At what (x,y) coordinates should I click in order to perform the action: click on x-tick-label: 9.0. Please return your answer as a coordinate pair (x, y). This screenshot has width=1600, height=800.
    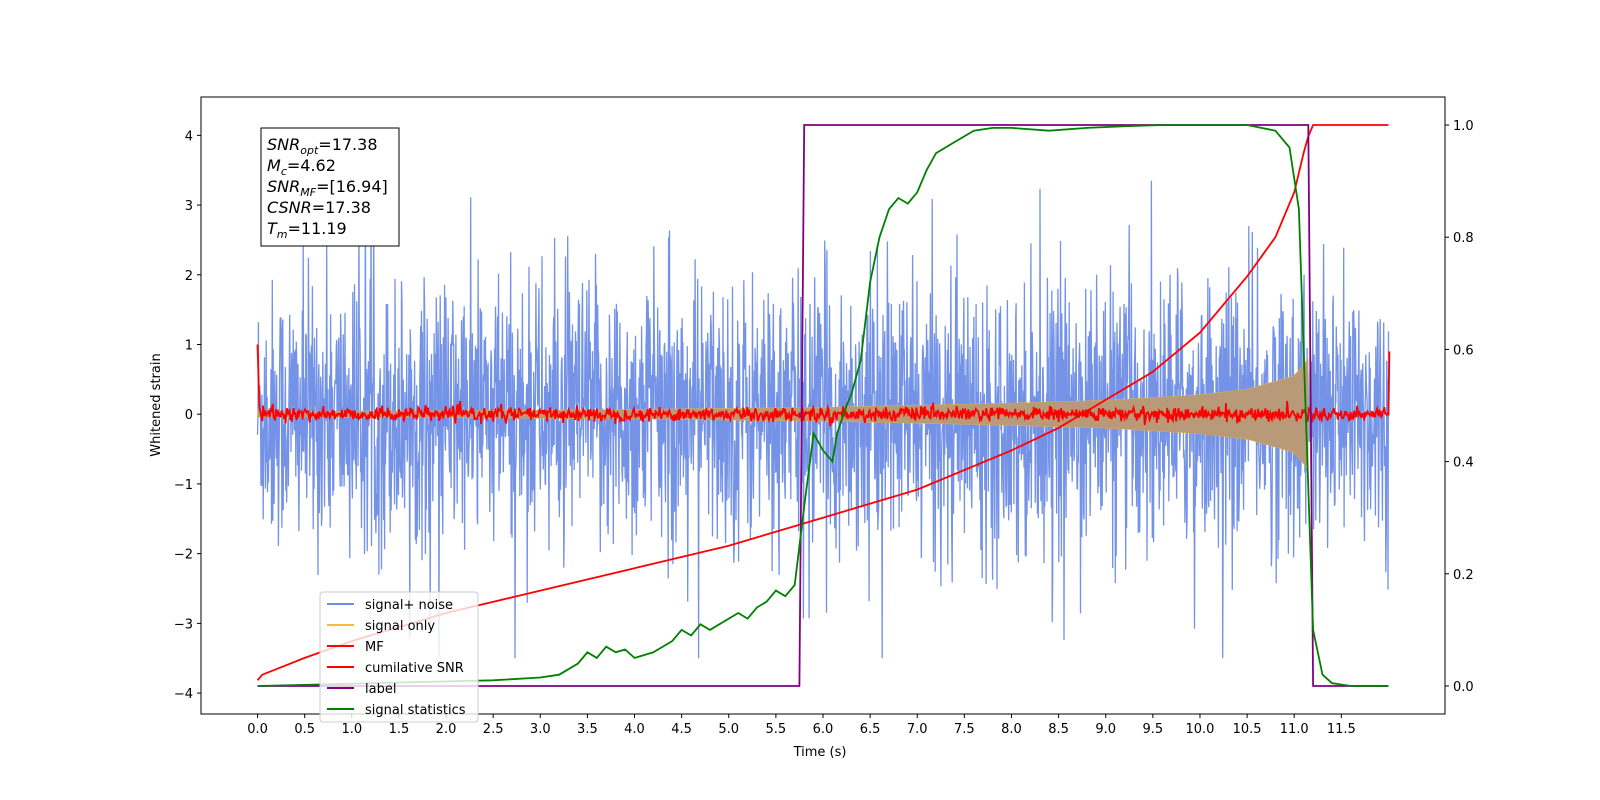
    Looking at the image, I should click on (1105, 729).